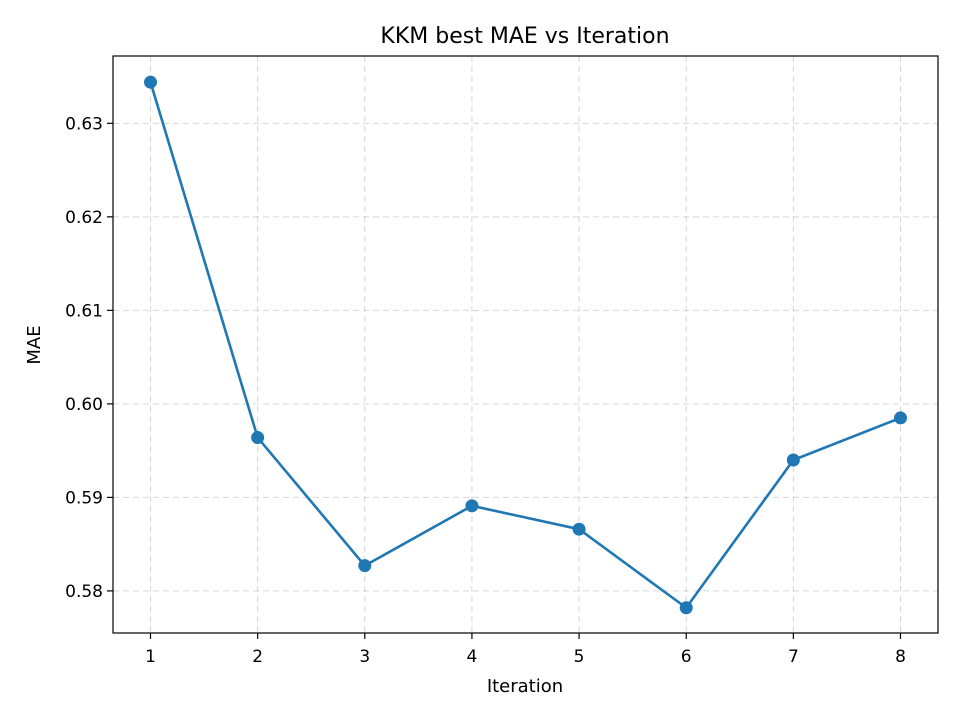 This screenshot has width=960, height=720. I want to click on y-tick-label: 0.61, so click(84, 311).